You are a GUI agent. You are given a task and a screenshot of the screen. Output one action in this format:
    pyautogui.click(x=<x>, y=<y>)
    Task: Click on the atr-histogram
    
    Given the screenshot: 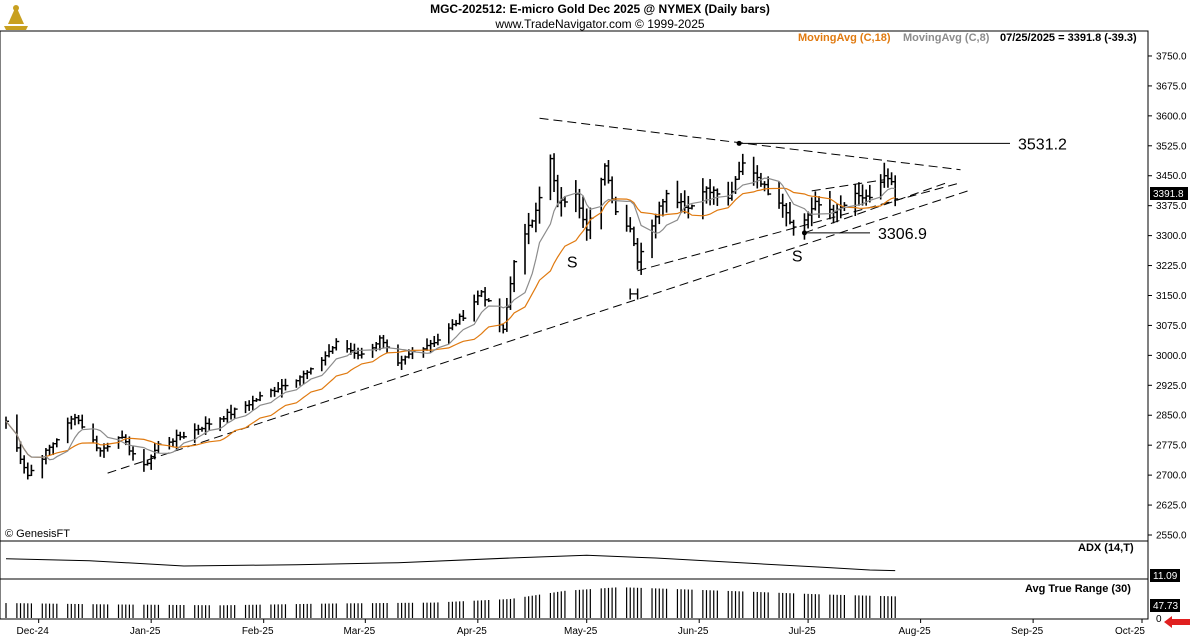 What is the action you would take?
    pyautogui.click(x=450, y=602)
    